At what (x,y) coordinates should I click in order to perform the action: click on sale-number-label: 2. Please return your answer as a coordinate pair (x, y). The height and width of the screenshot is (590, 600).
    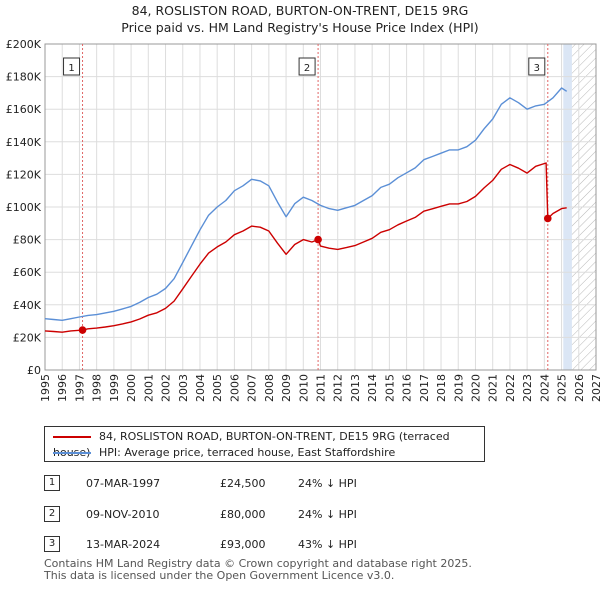
    Looking at the image, I should click on (307, 68).